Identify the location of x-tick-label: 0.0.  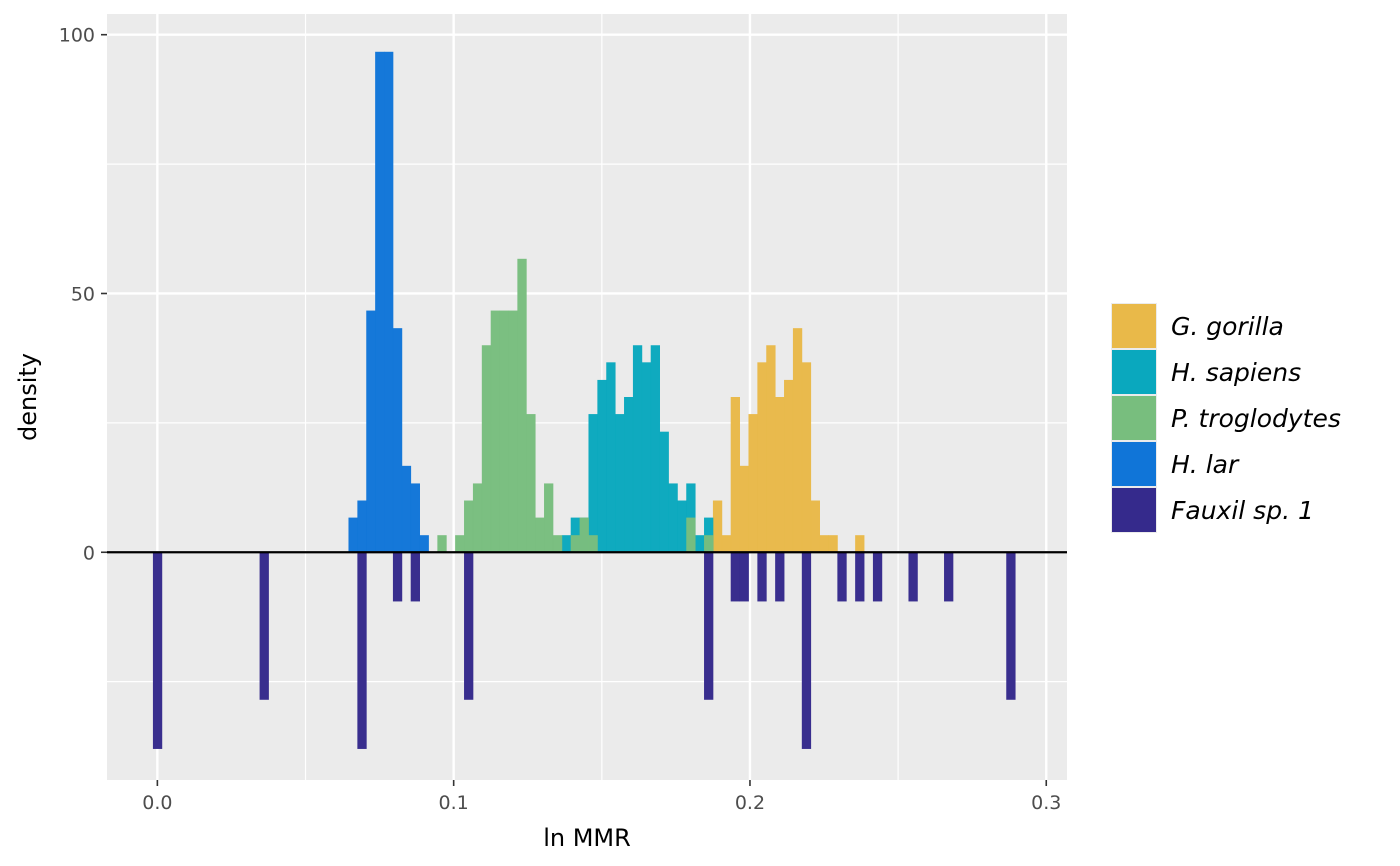
(157, 803).